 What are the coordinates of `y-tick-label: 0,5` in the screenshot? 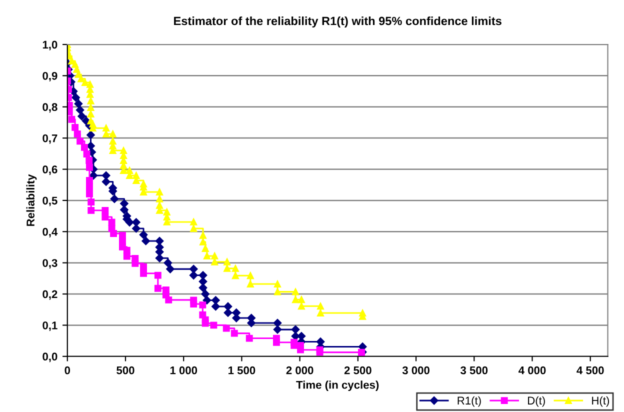 It's located at (50, 201).